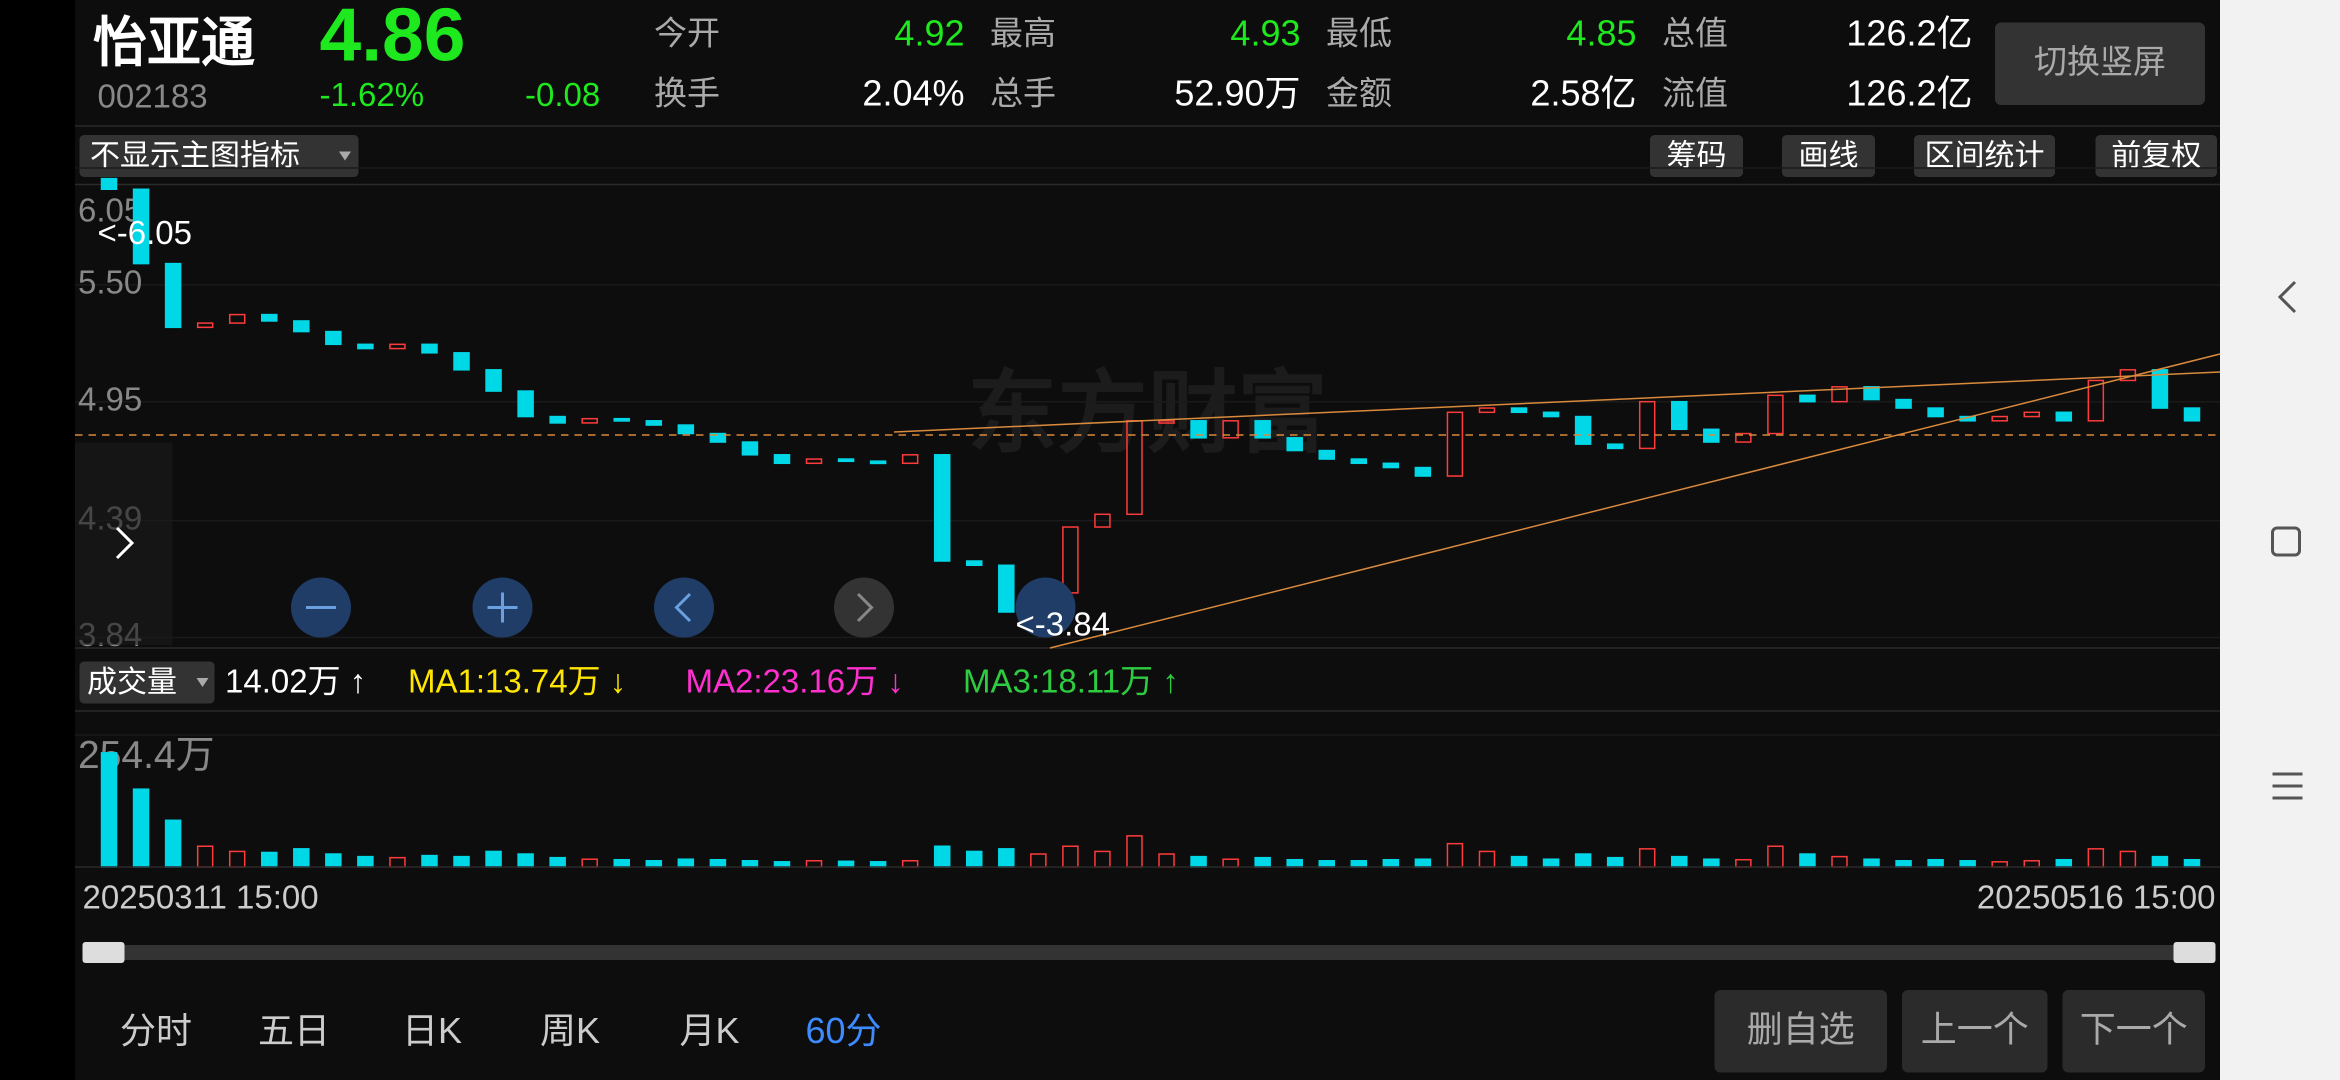 The height and width of the screenshot is (1080, 2340). What do you see at coordinates (570, 1030) in the screenshot?
I see `period-tab: 周K` at bounding box center [570, 1030].